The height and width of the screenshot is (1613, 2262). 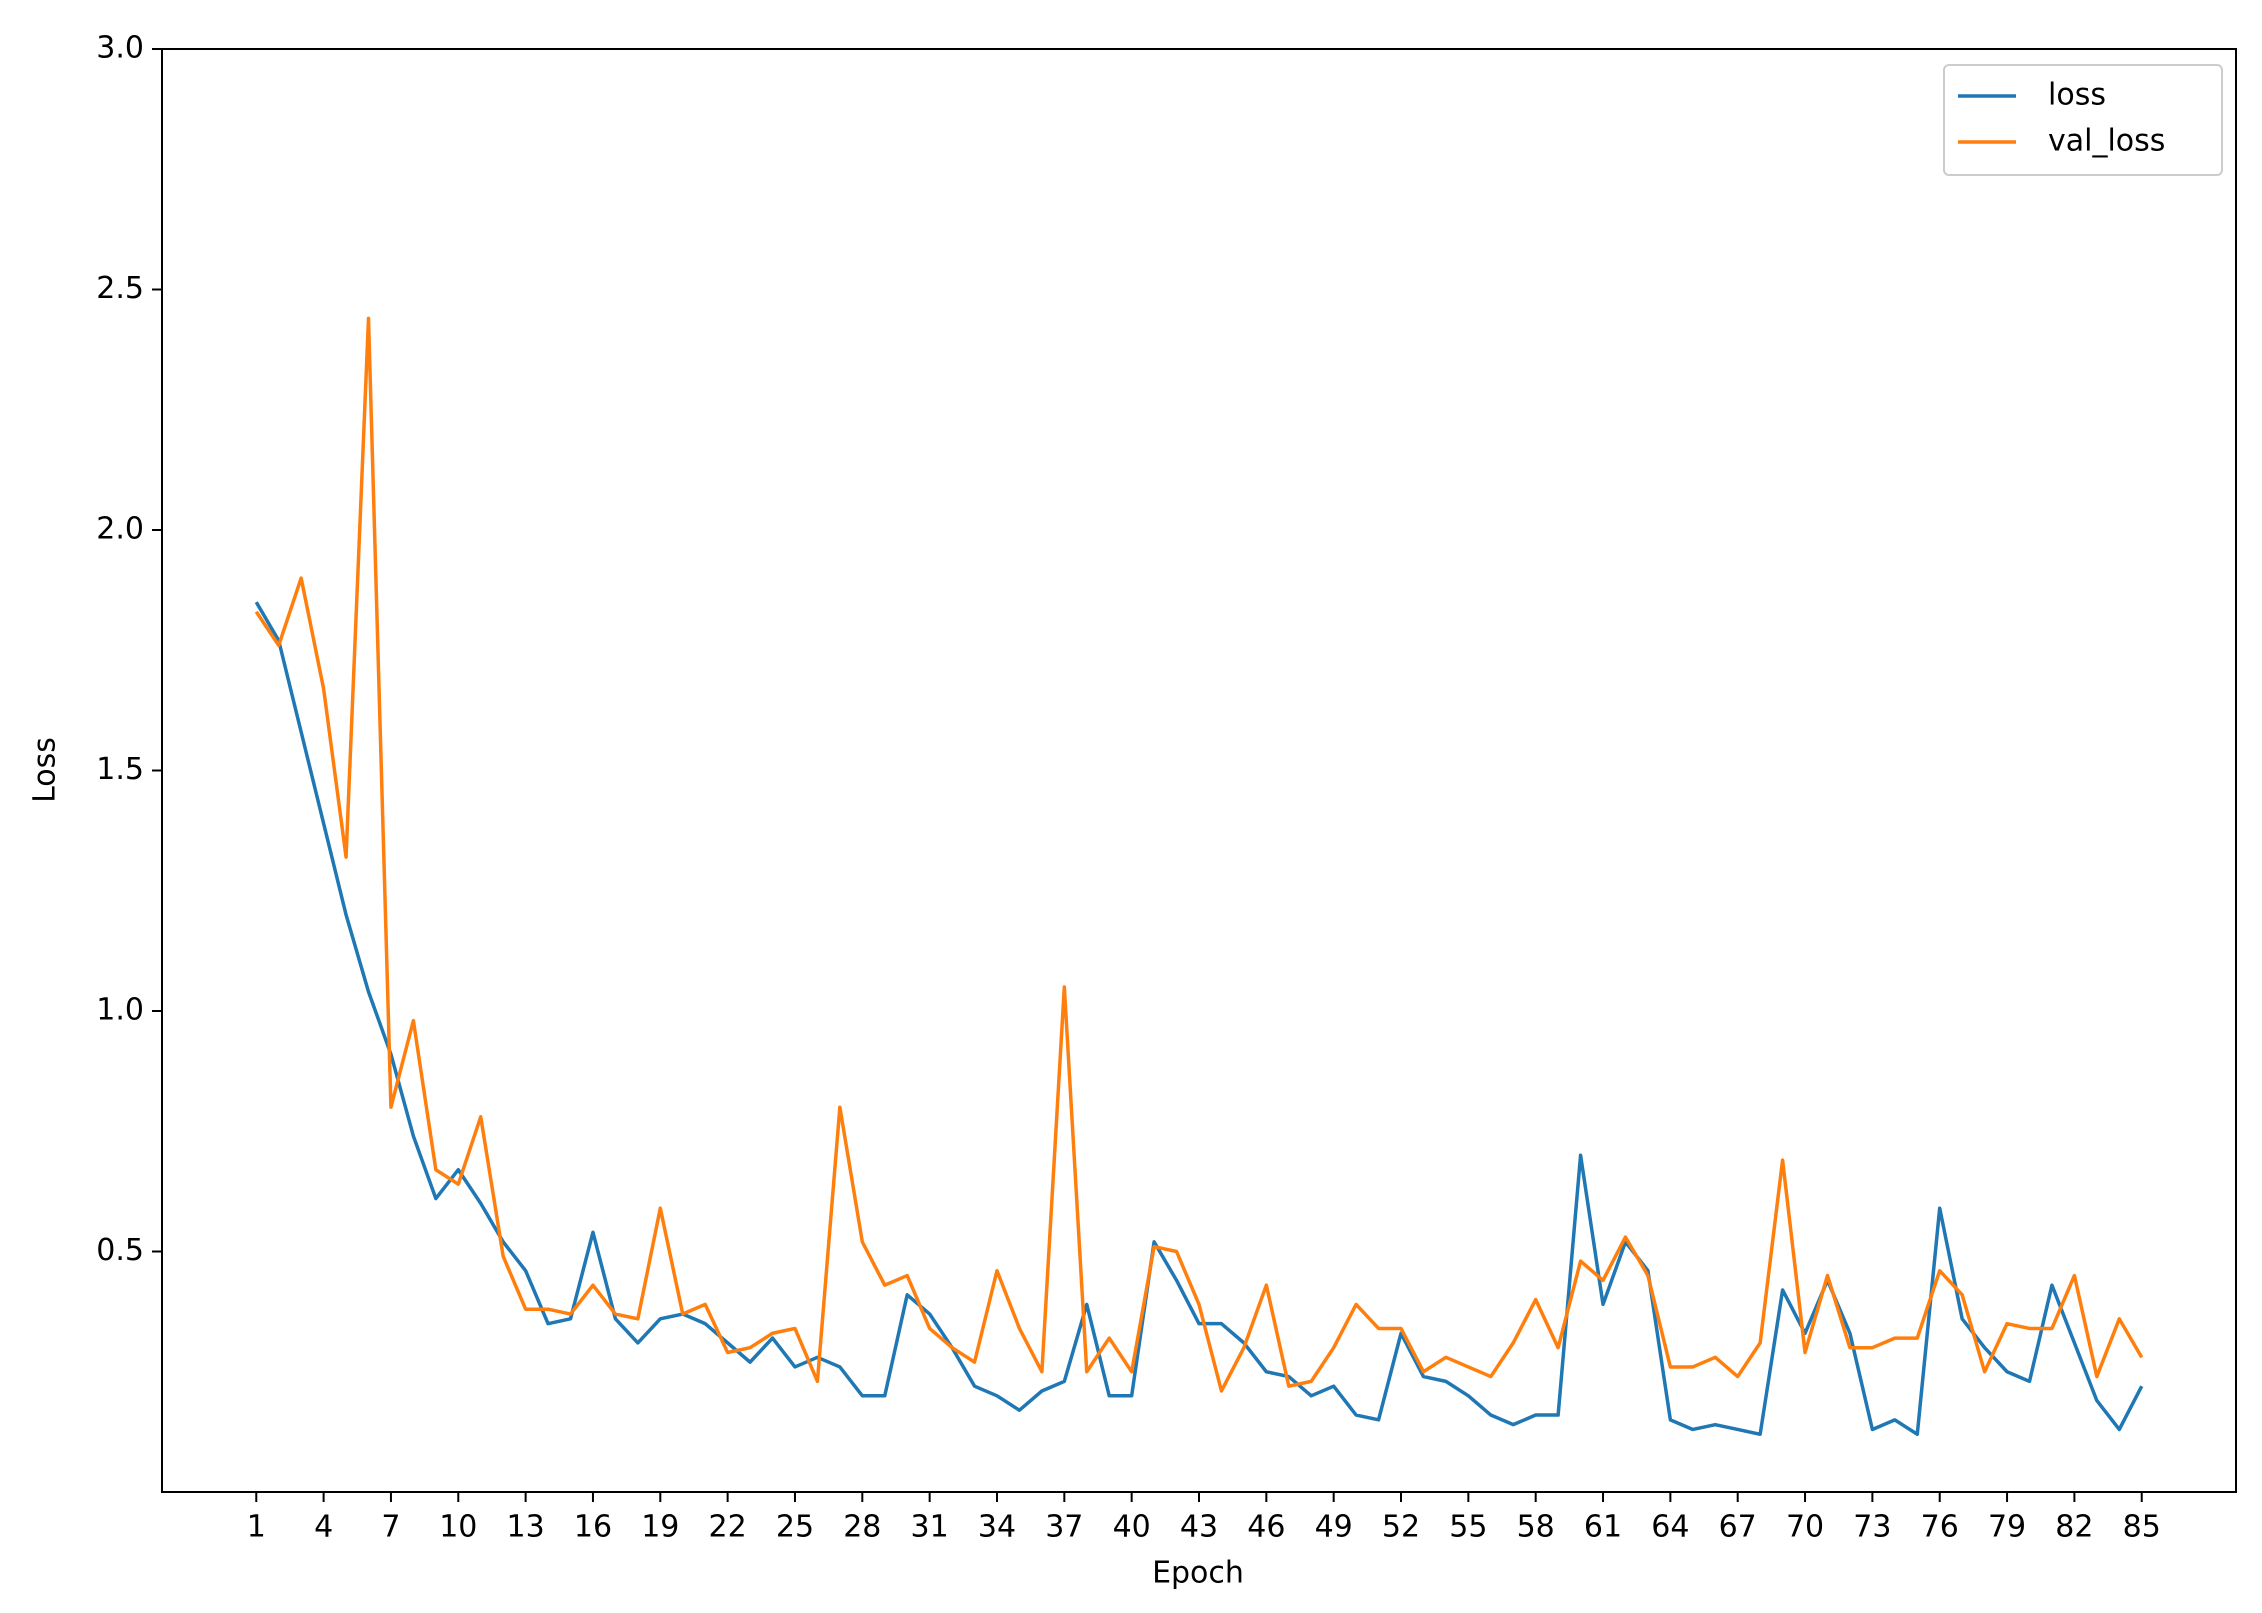 What do you see at coordinates (1199, 1527) in the screenshot?
I see `x-tick-label: 43` at bounding box center [1199, 1527].